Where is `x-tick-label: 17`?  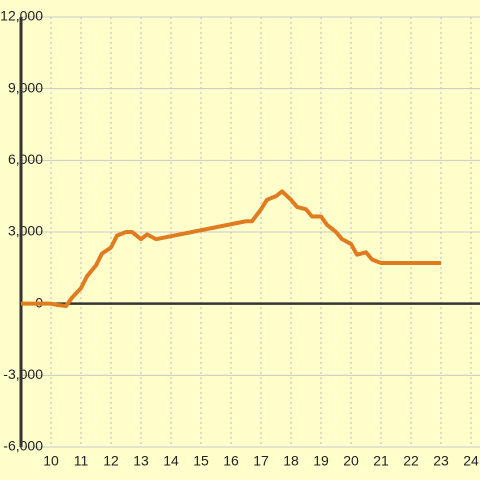
x-tick-label: 17 is located at coordinates (261, 461).